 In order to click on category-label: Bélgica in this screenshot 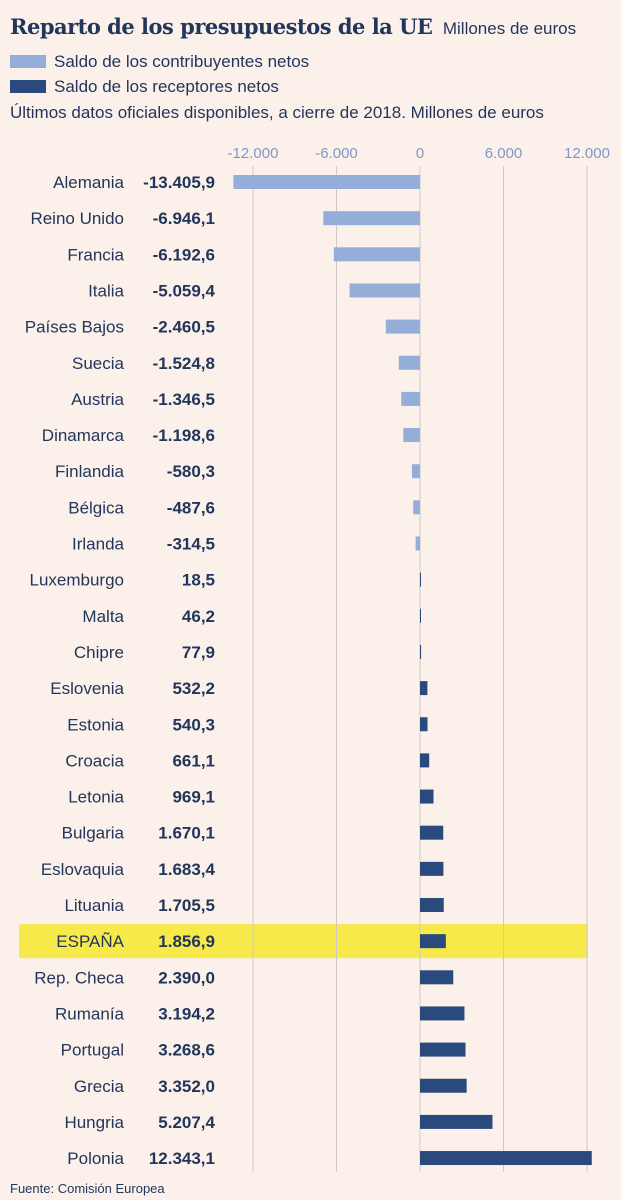, I will do `click(96, 507)`.